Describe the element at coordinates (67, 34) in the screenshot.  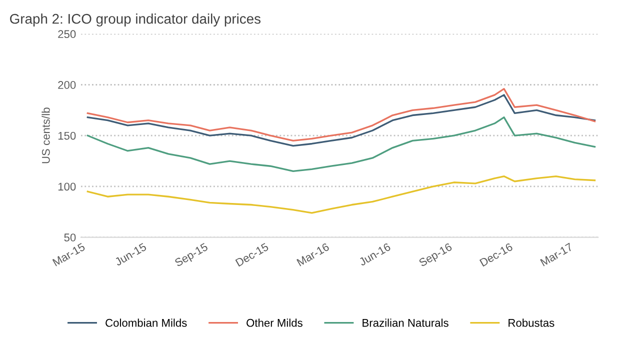
I see `y-tick-label: 250` at that location.